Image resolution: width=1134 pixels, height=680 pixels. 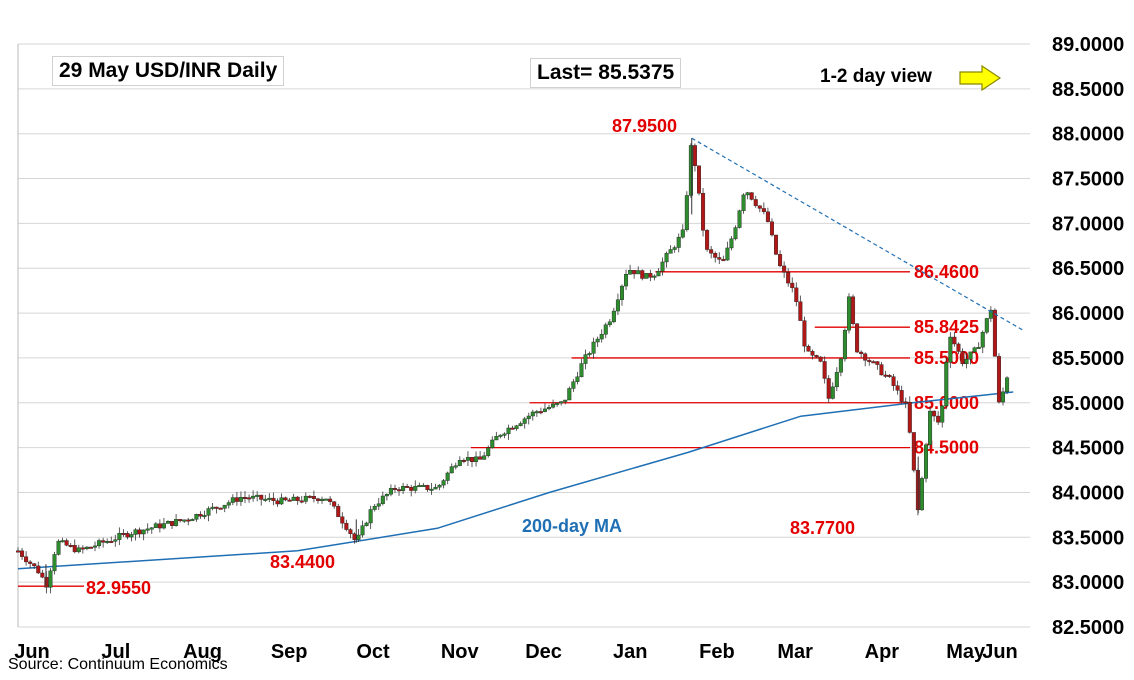 I want to click on x-tick-label: Nov, so click(x=460, y=652).